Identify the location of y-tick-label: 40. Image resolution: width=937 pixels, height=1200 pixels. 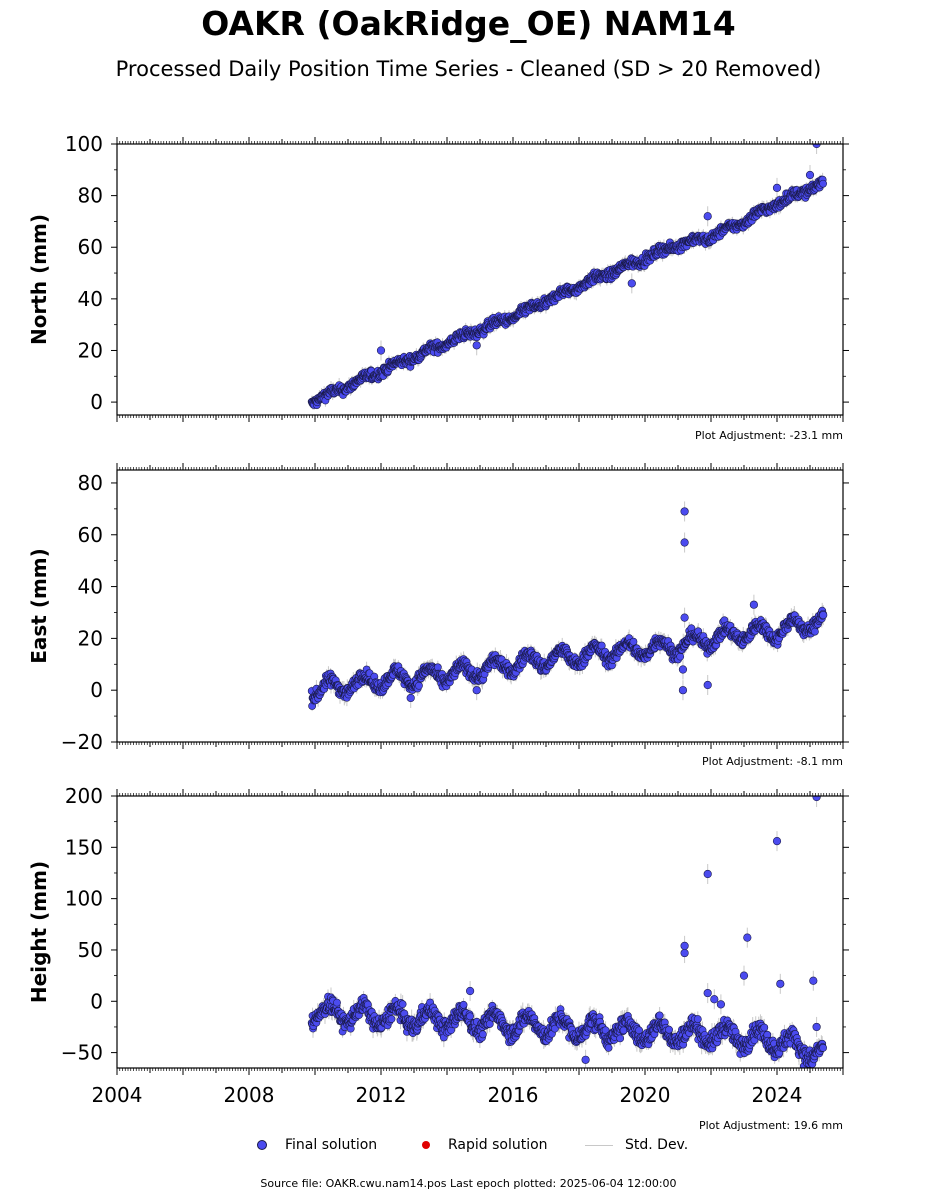
(90, 299).